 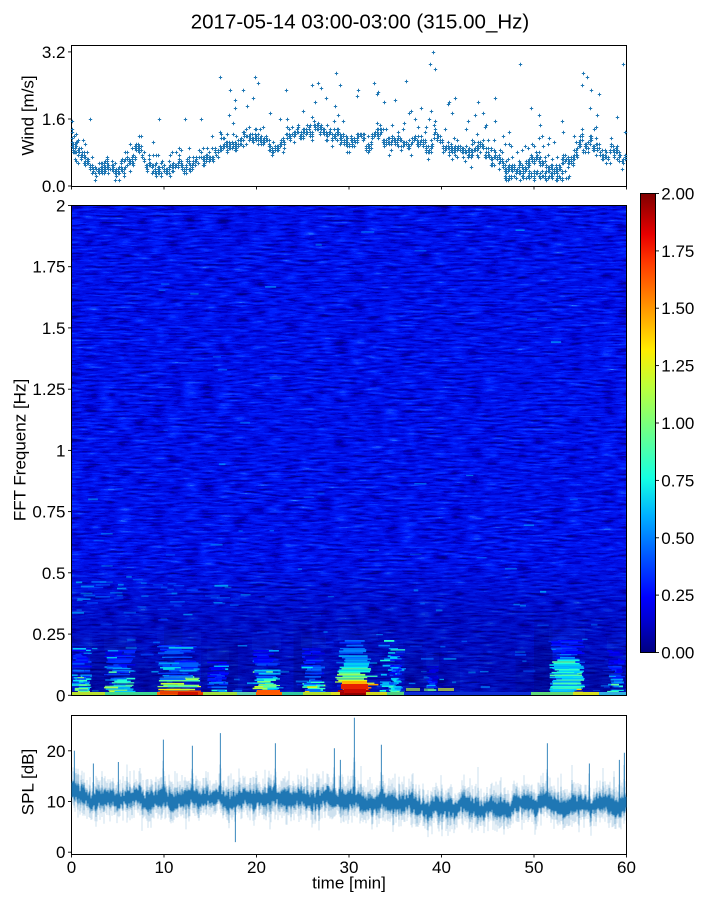 What do you see at coordinates (349, 867) in the screenshot?
I see `svg-text: 30` at bounding box center [349, 867].